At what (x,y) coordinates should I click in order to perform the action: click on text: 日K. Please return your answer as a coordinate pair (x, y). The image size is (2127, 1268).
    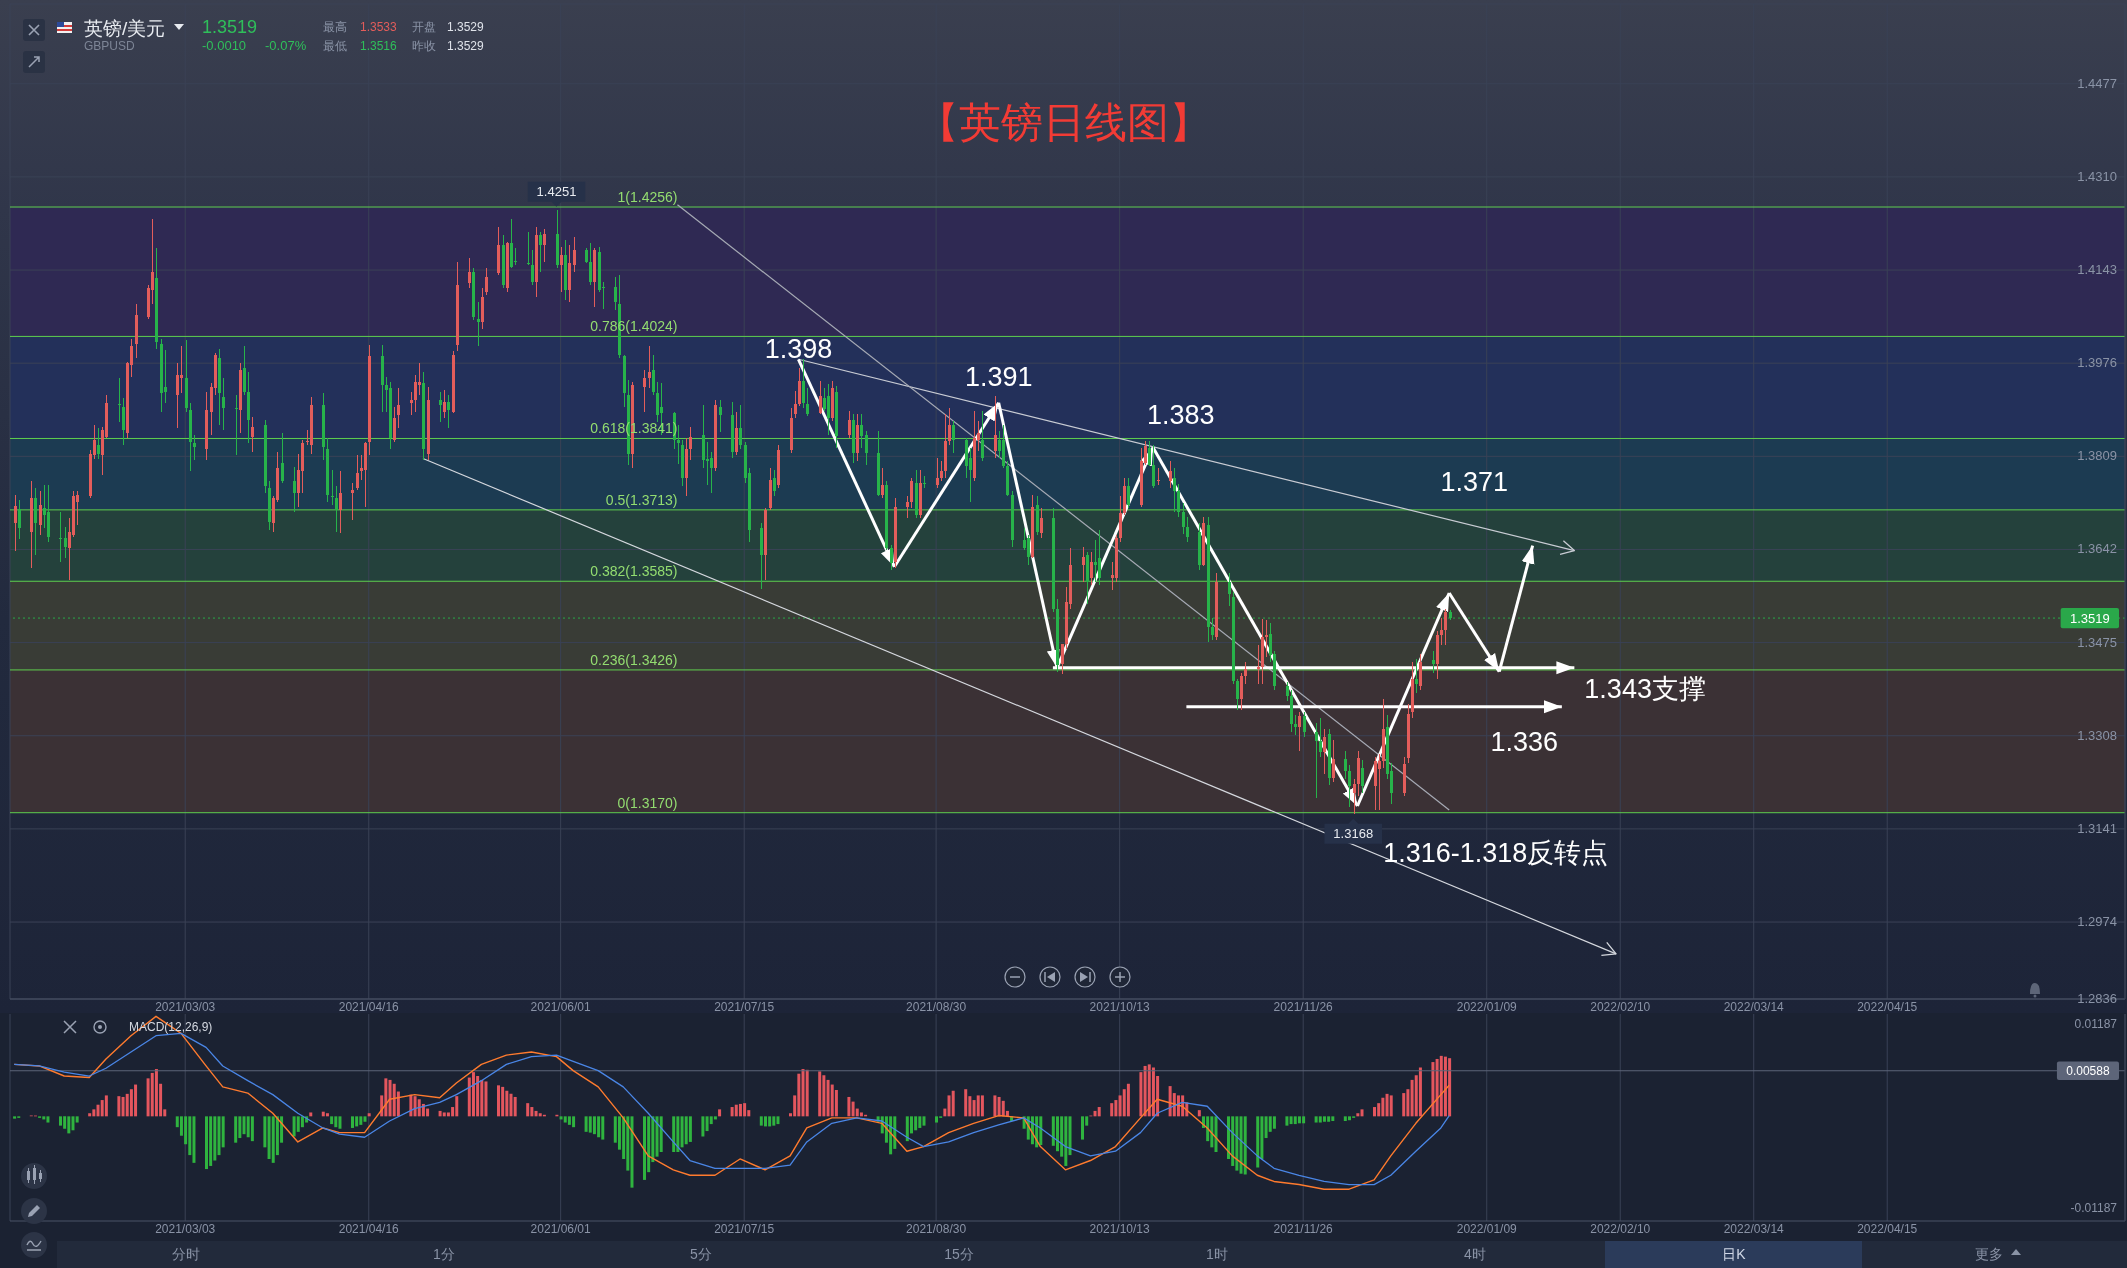
    Looking at the image, I should click on (1734, 1254).